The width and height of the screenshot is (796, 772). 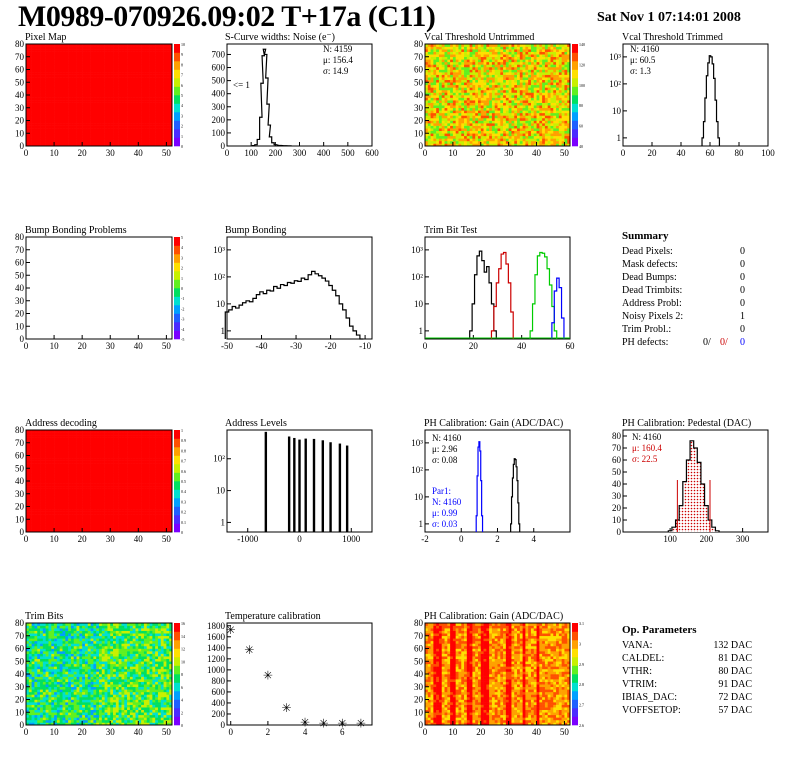 What do you see at coordinates (742, 251) in the screenshot?
I see `summary-value: 0` at bounding box center [742, 251].